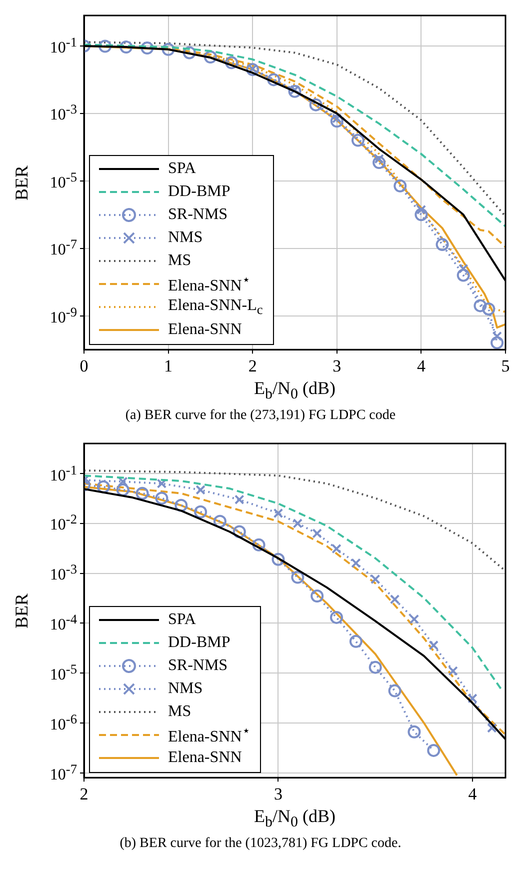 The width and height of the screenshot is (521, 890). Describe the element at coordinates (260, 844) in the screenshot. I see `text: (b) BER curve for the (1023,781) FG LDPC code.` at that location.